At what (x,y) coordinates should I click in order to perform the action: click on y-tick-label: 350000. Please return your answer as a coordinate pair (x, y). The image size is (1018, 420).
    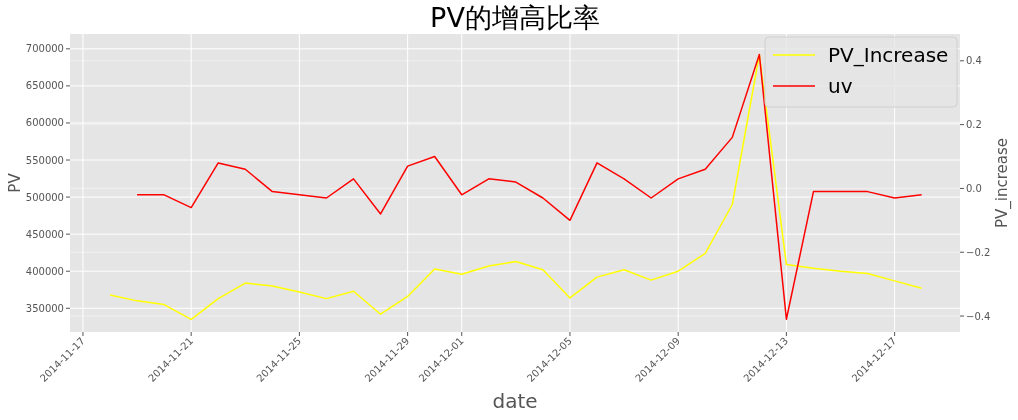
    Looking at the image, I should click on (44, 308).